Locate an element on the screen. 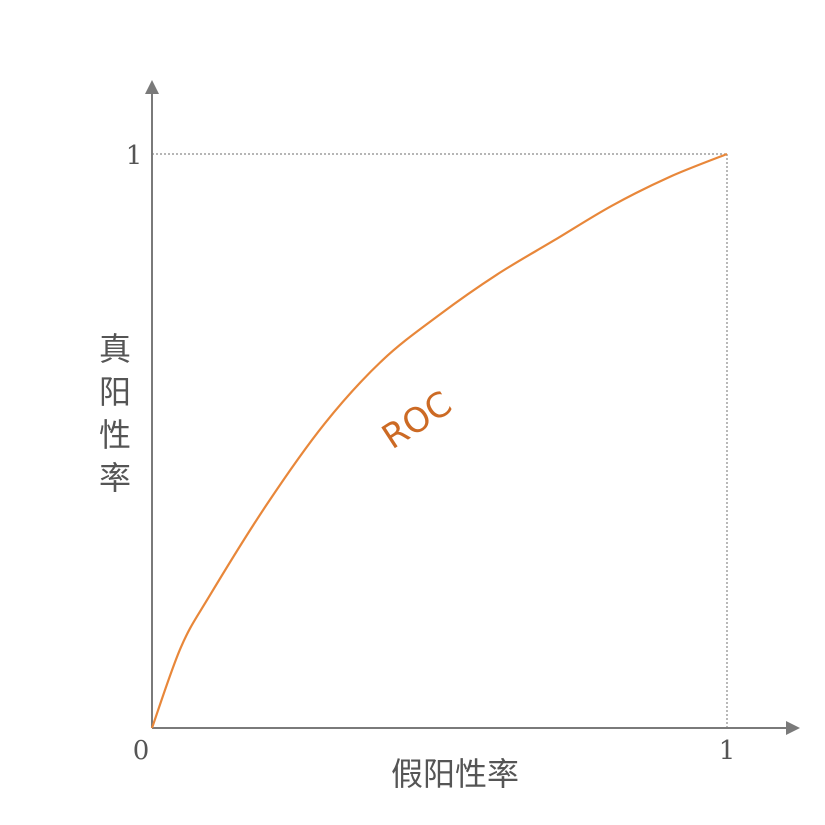  y-axis-arrow-icon is located at coordinates (152, 87).